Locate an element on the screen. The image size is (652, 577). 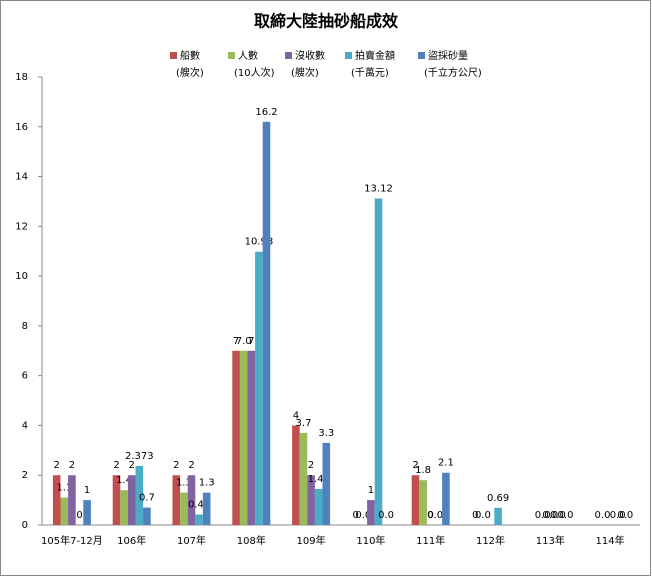
chart-title: 取締大陸抽砂船成效 is located at coordinates (326, 21).